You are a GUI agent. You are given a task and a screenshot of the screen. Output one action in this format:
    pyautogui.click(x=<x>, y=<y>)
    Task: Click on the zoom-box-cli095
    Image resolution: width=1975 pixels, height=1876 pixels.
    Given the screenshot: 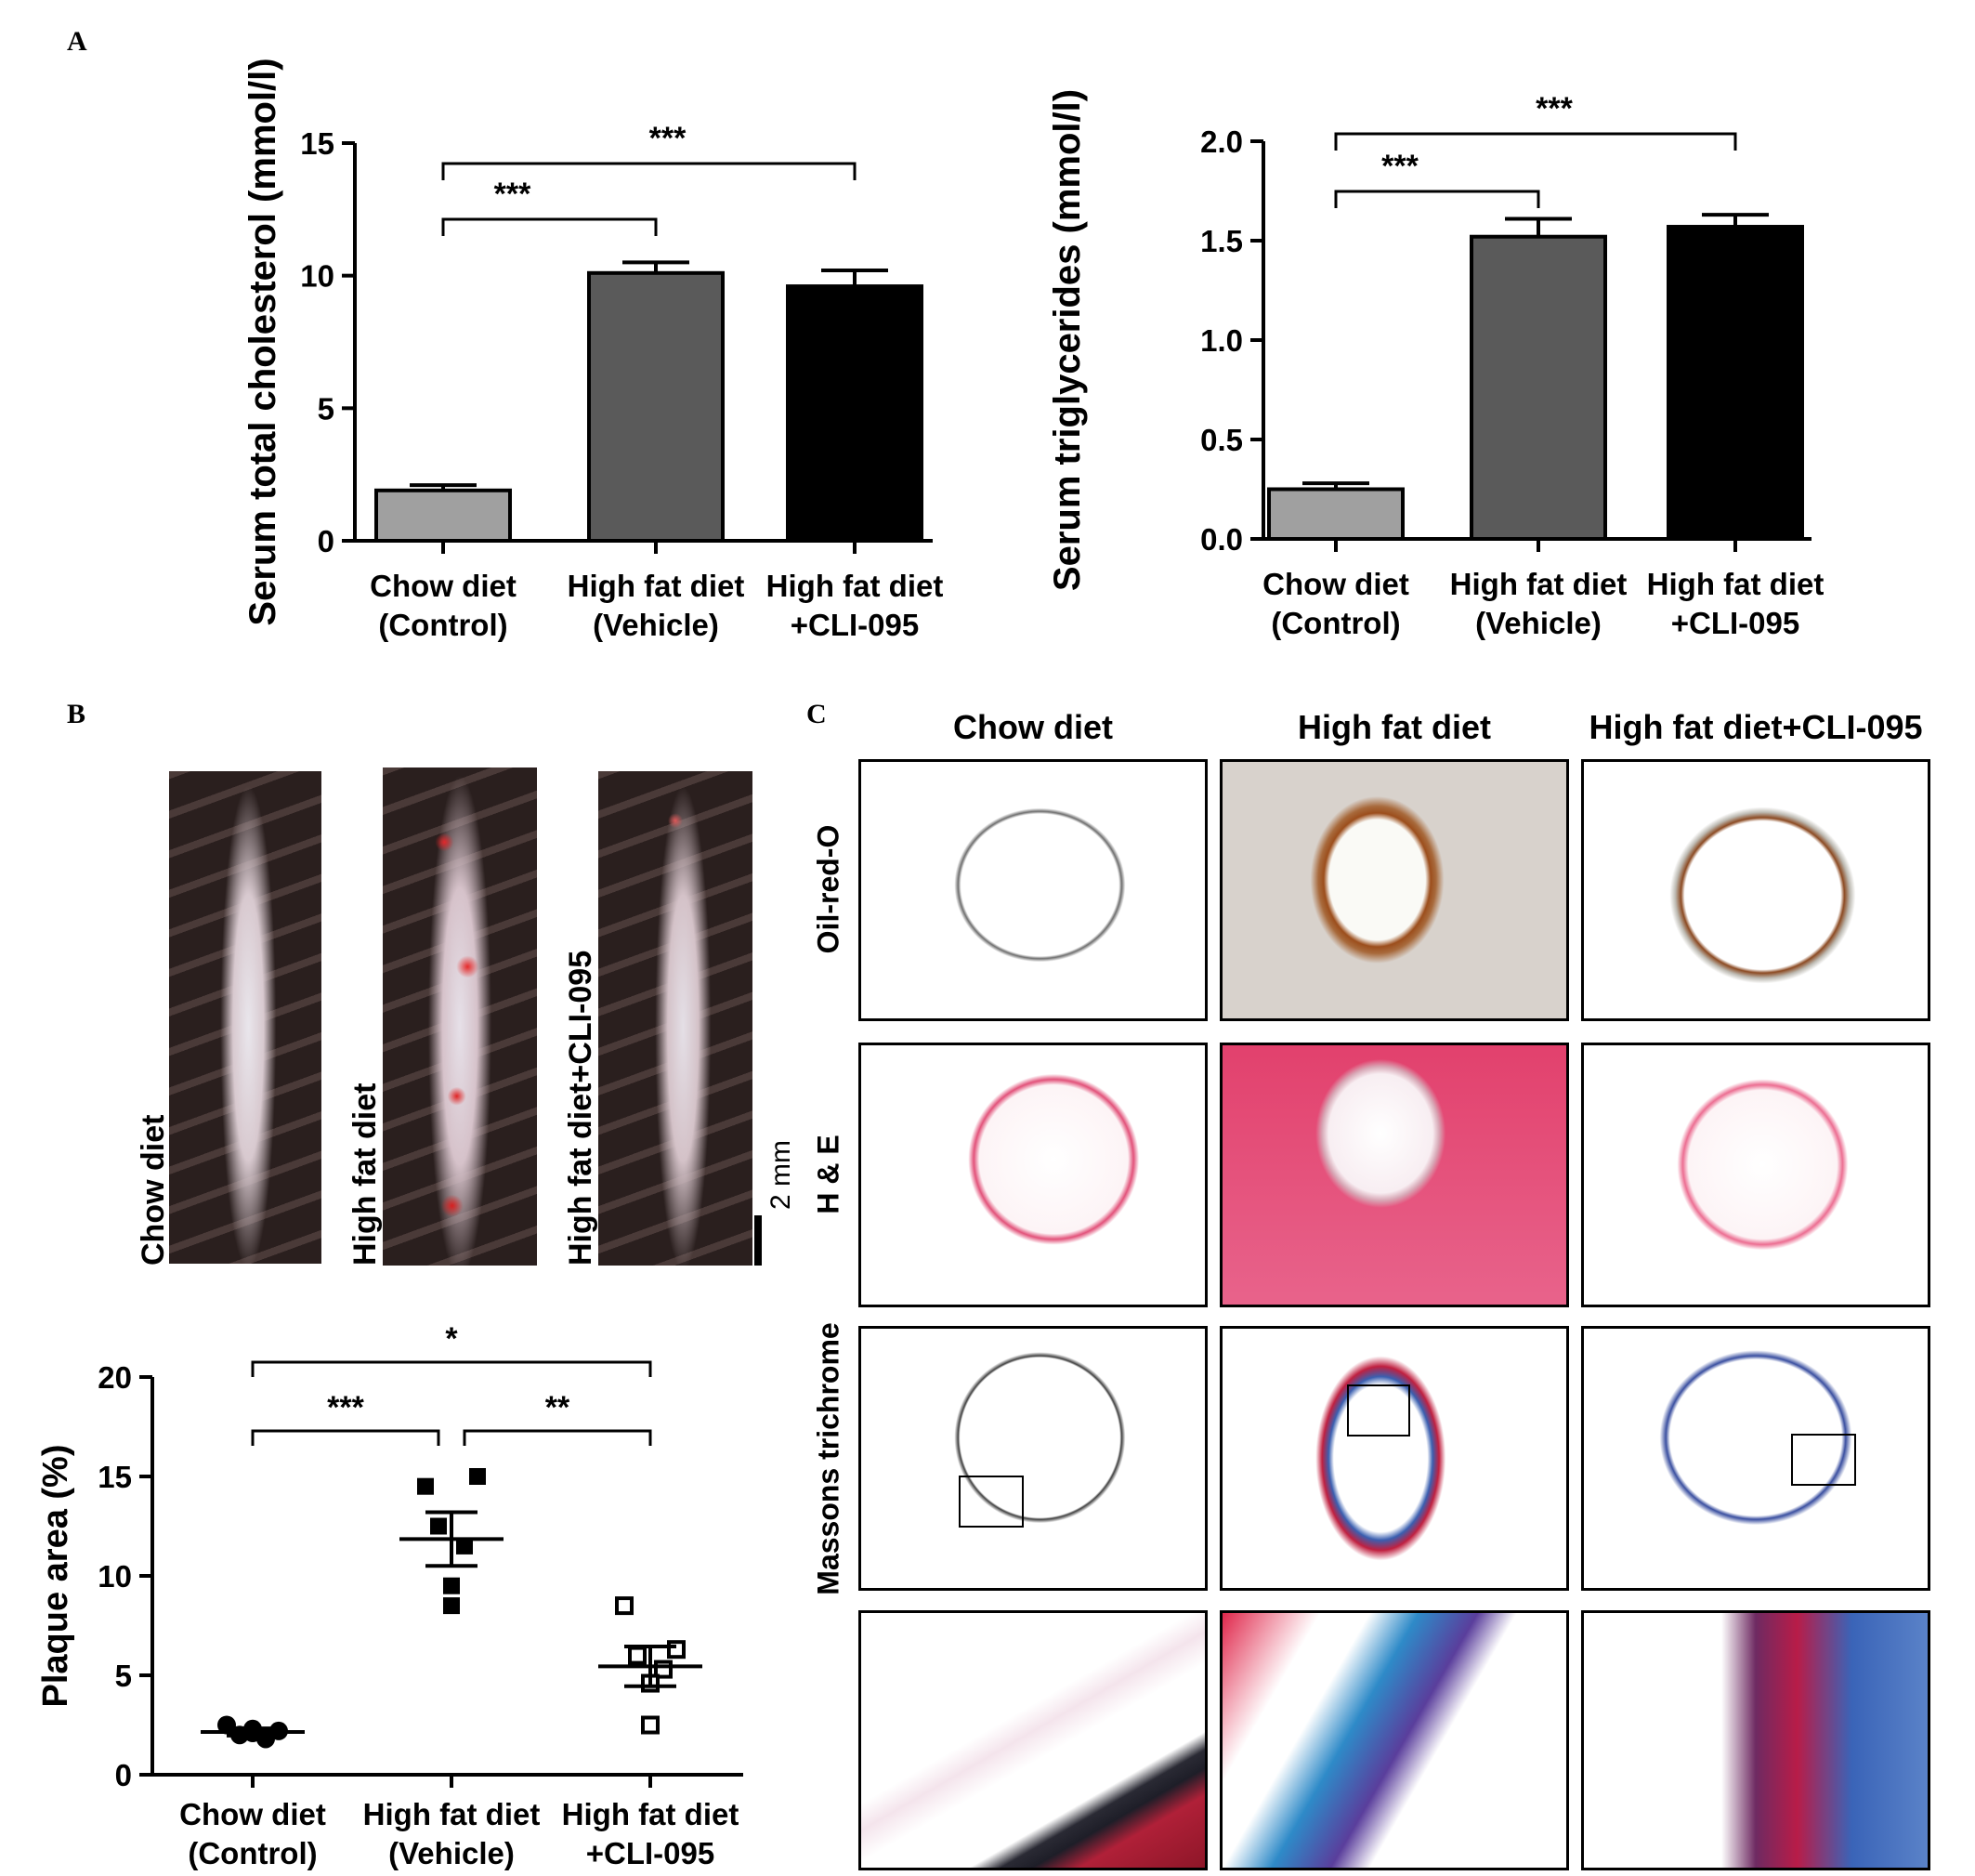 What is the action you would take?
    pyautogui.click(x=1823, y=1460)
    